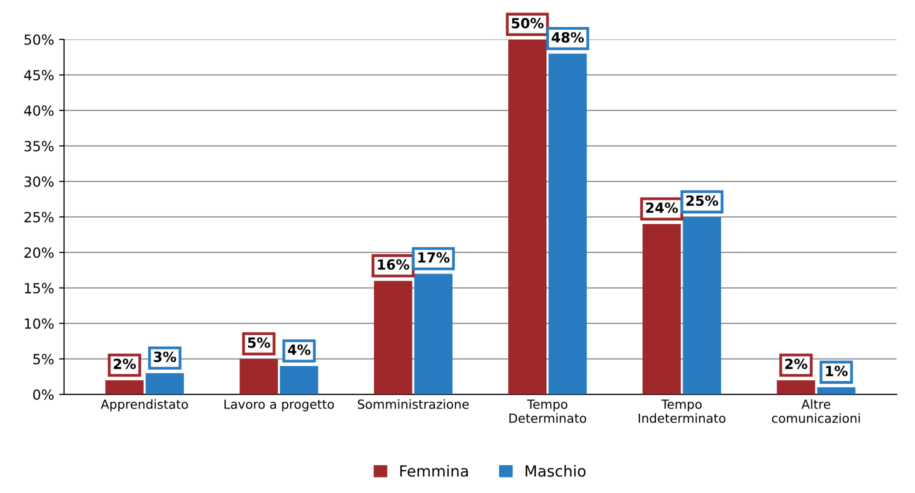 The image size is (915, 493). Describe the element at coordinates (434, 257) in the screenshot. I see `data-label: 17%` at that location.